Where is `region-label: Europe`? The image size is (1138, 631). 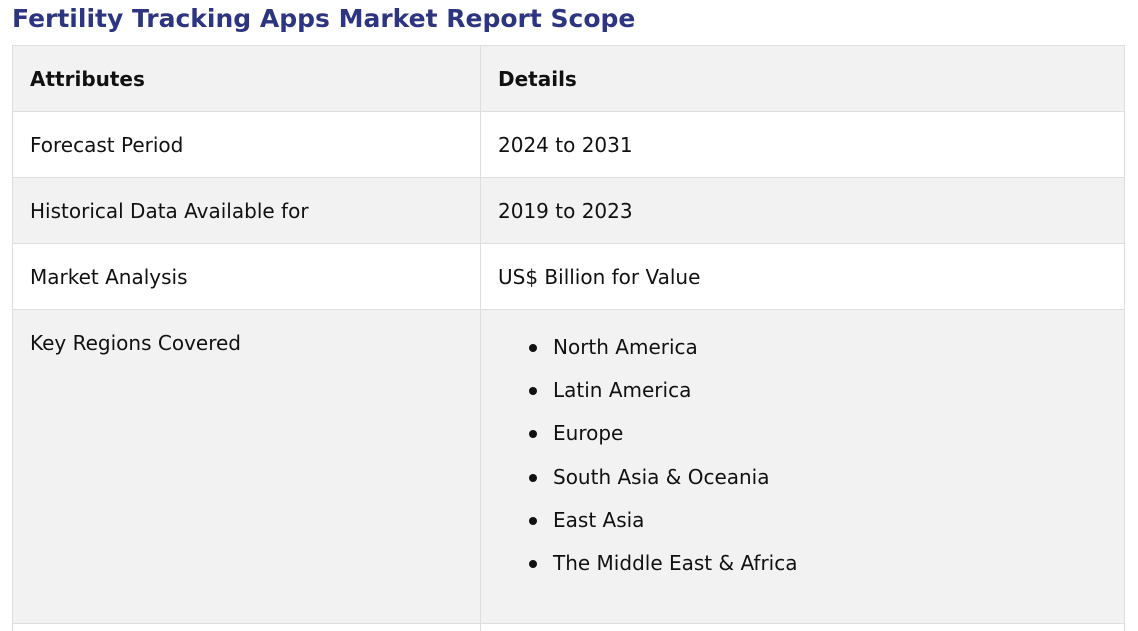
region-label: Europe is located at coordinates (588, 433).